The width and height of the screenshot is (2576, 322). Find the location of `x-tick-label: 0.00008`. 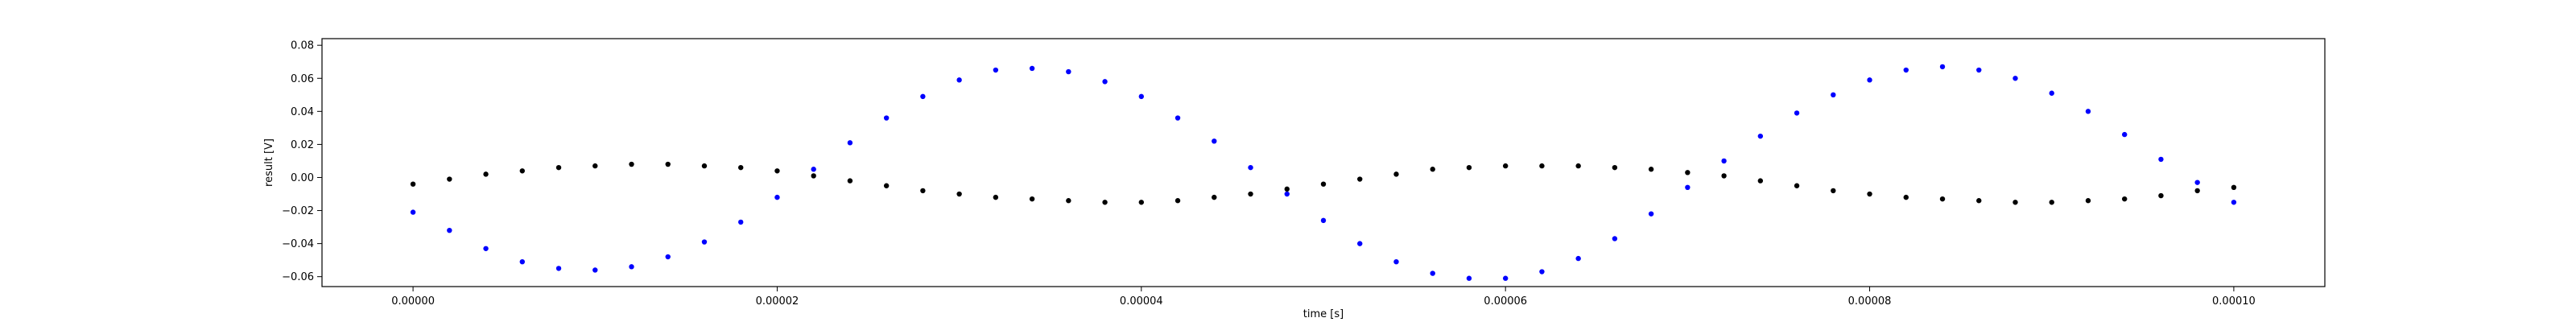

x-tick-label: 0.00008 is located at coordinates (1870, 301).